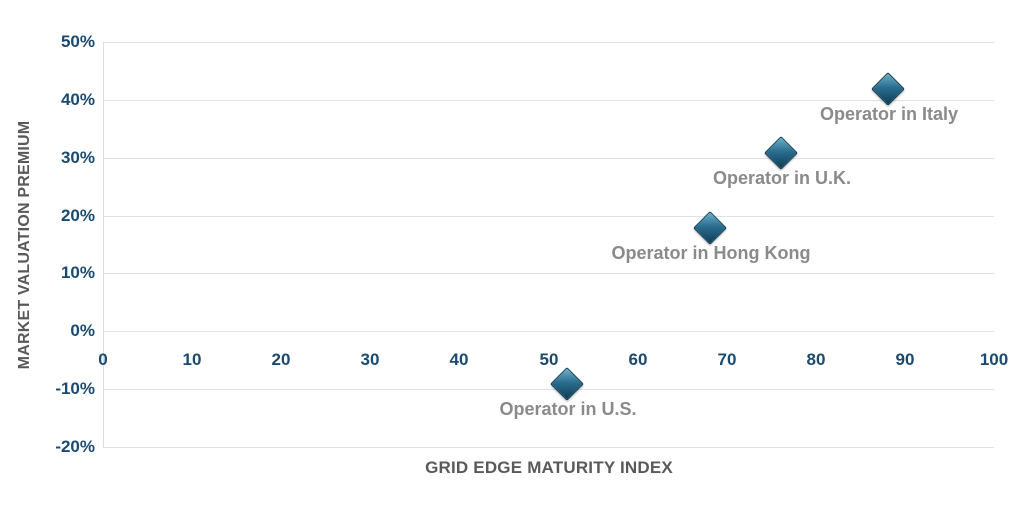 The height and width of the screenshot is (517, 1024). I want to click on data-point-label: Operator in U.S., so click(568, 409).